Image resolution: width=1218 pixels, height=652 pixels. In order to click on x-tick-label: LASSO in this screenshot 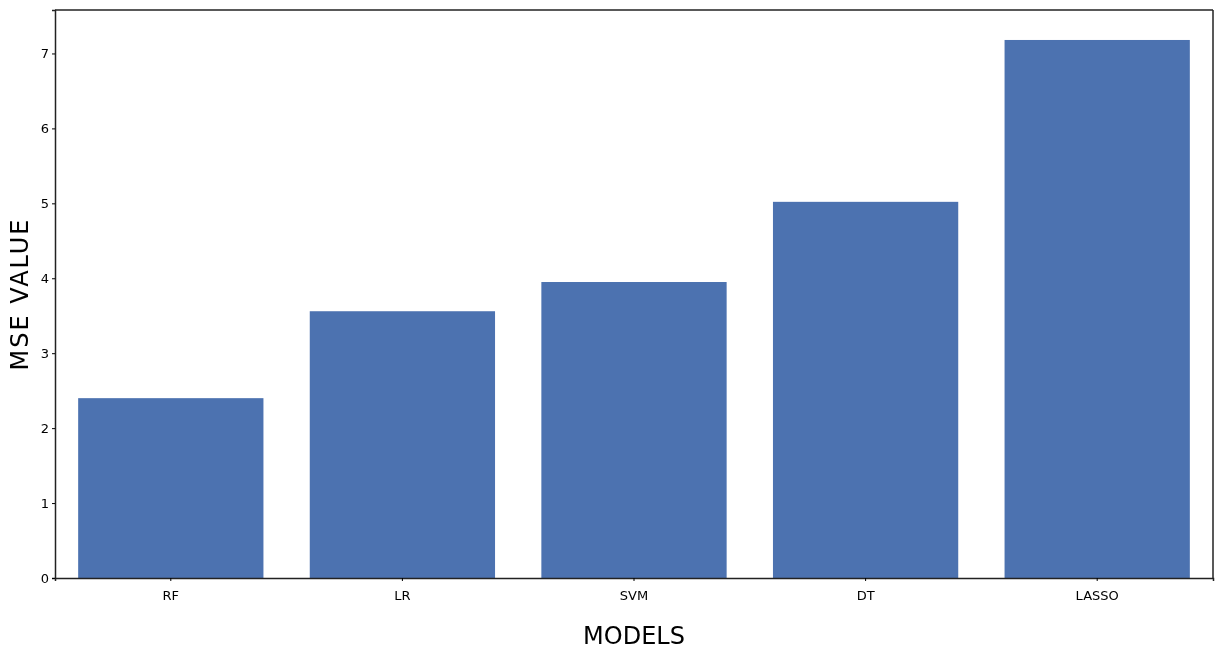, I will do `click(1097, 595)`.